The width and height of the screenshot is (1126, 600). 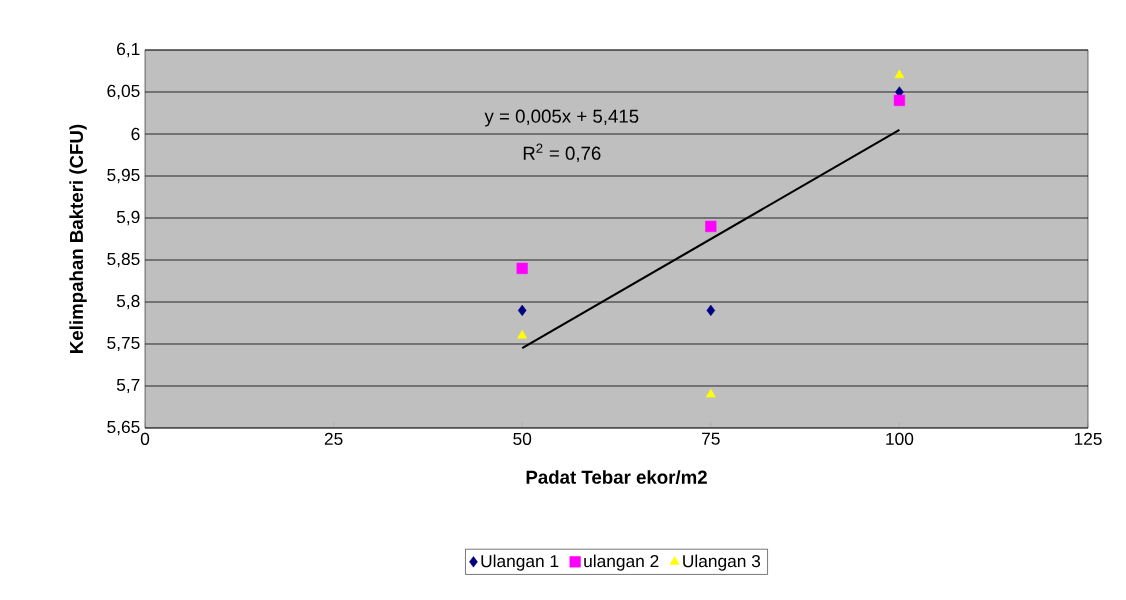 I want to click on y-tick-label: 5,65, so click(x=123, y=428).